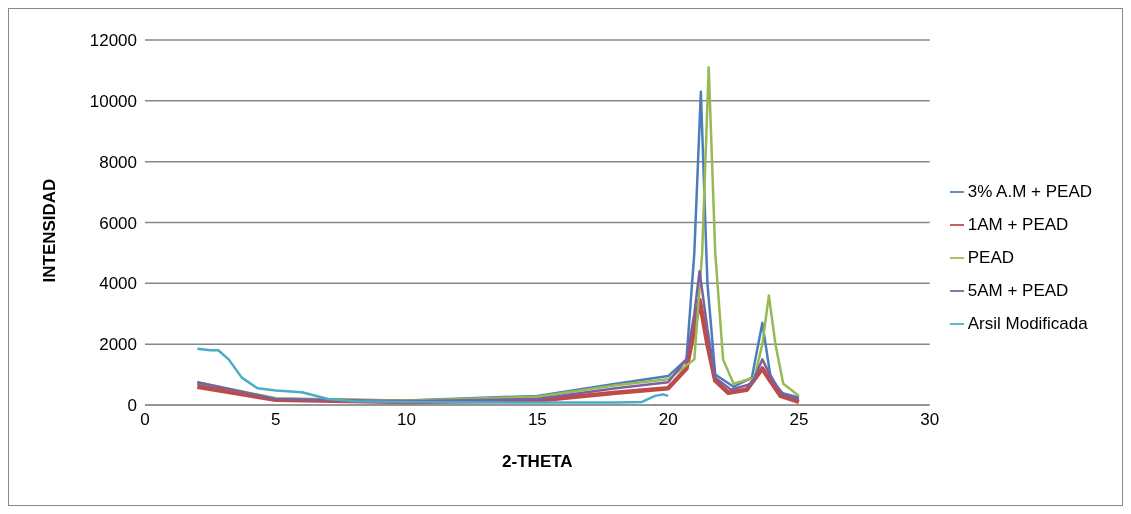 The width and height of the screenshot is (1131, 514). What do you see at coordinates (991, 257) in the screenshot?
I see `legend-label: PEAD` at bounding box center [991, 257].